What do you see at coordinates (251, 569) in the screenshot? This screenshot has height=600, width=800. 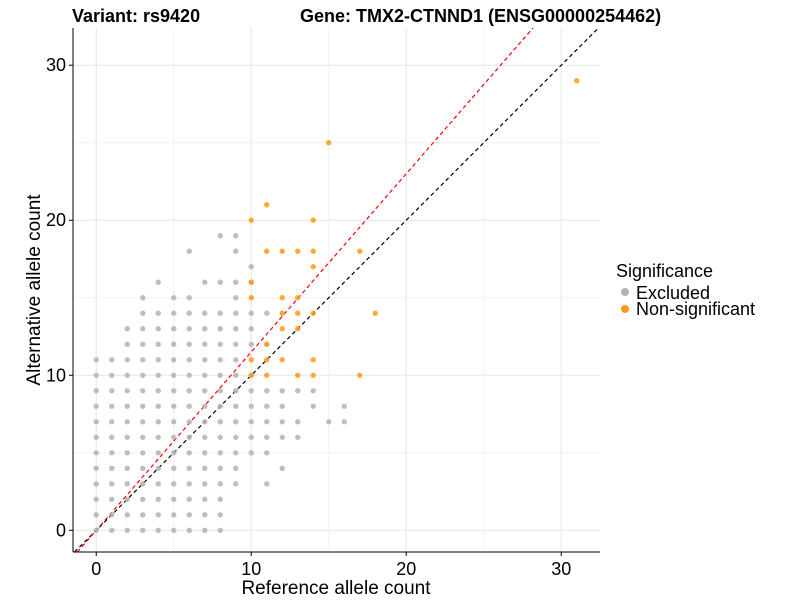 I see `x-tick-label: 10` at bounding box center [251, 569].